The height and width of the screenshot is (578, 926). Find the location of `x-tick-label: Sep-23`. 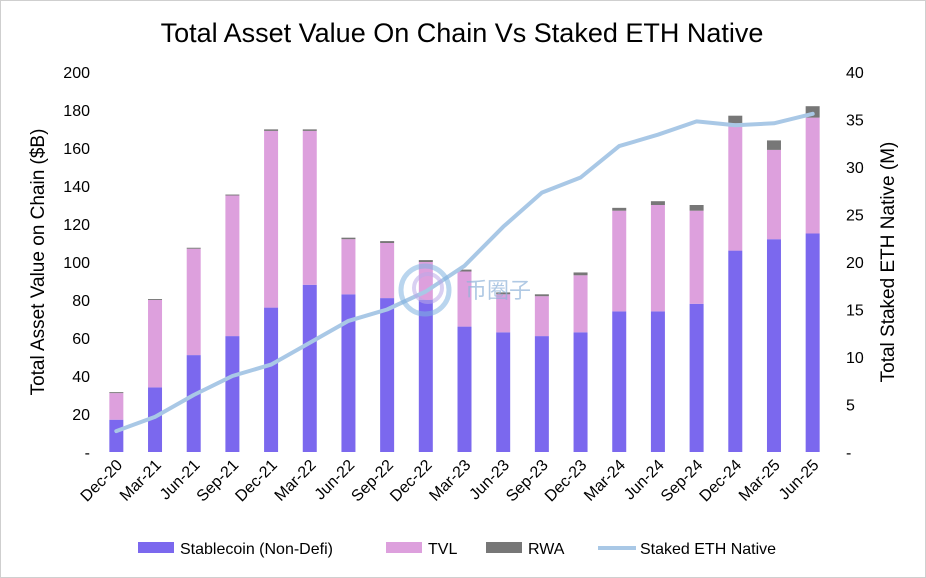

x-tick-label: Sep-23 is located at coordinates (527, 481).